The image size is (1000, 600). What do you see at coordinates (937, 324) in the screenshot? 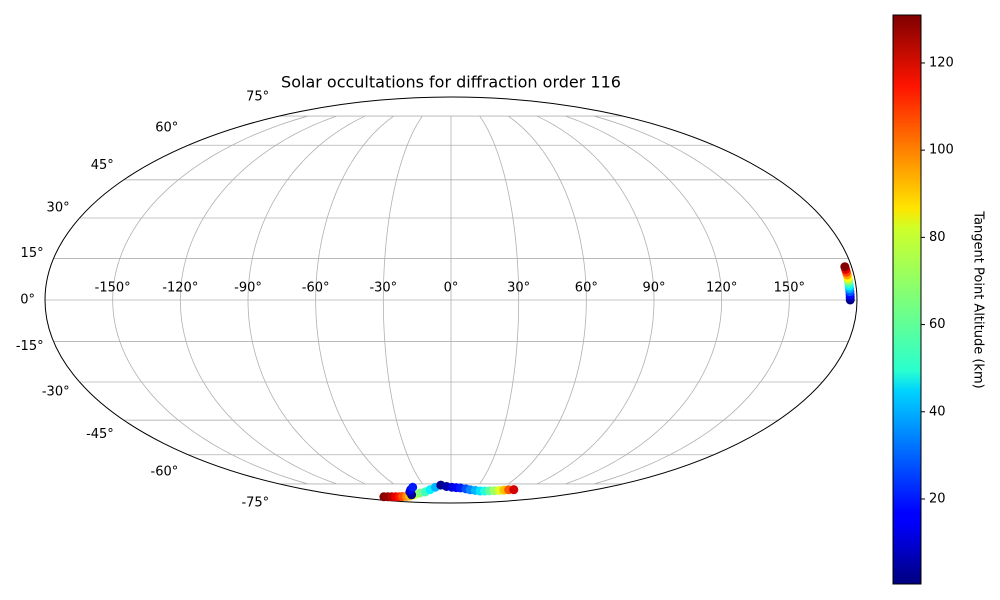
I see `colorbar-tick-label: 60` at bounding box center [937, 324].